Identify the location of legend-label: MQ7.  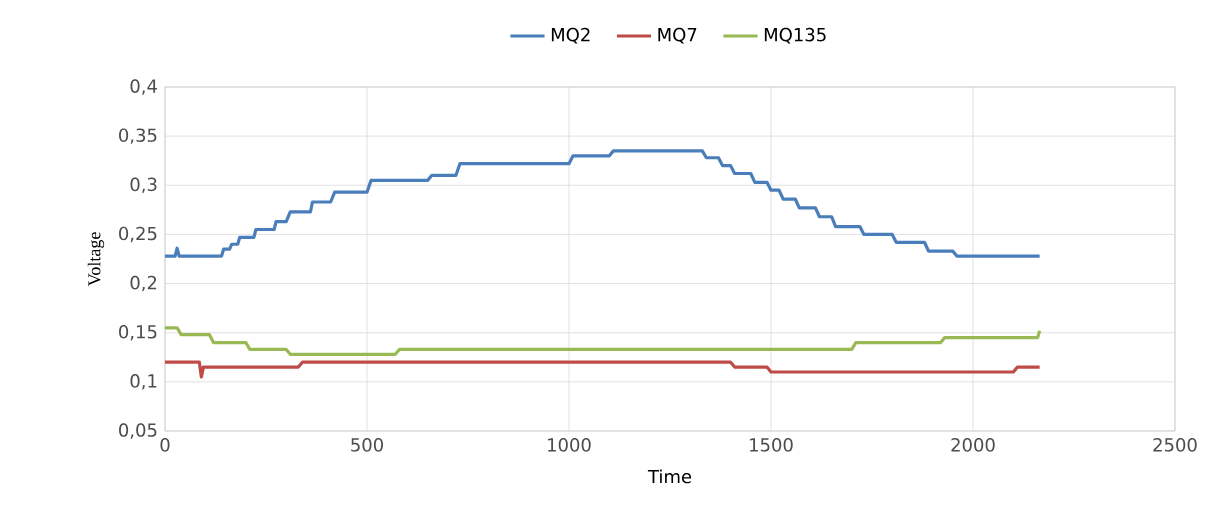
(677, 35).